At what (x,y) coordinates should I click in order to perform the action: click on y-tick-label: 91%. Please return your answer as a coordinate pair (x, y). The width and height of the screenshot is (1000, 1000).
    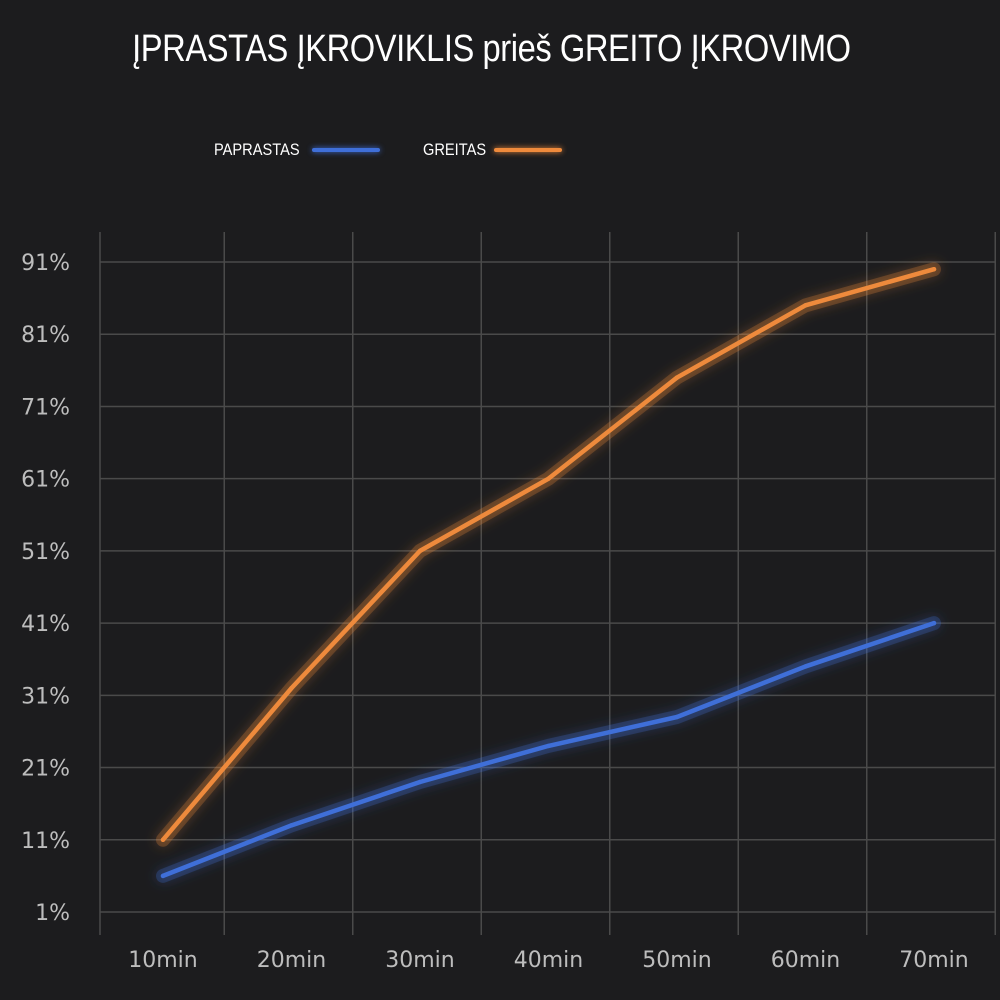
    Looking at the image, I should click on (45, 263).